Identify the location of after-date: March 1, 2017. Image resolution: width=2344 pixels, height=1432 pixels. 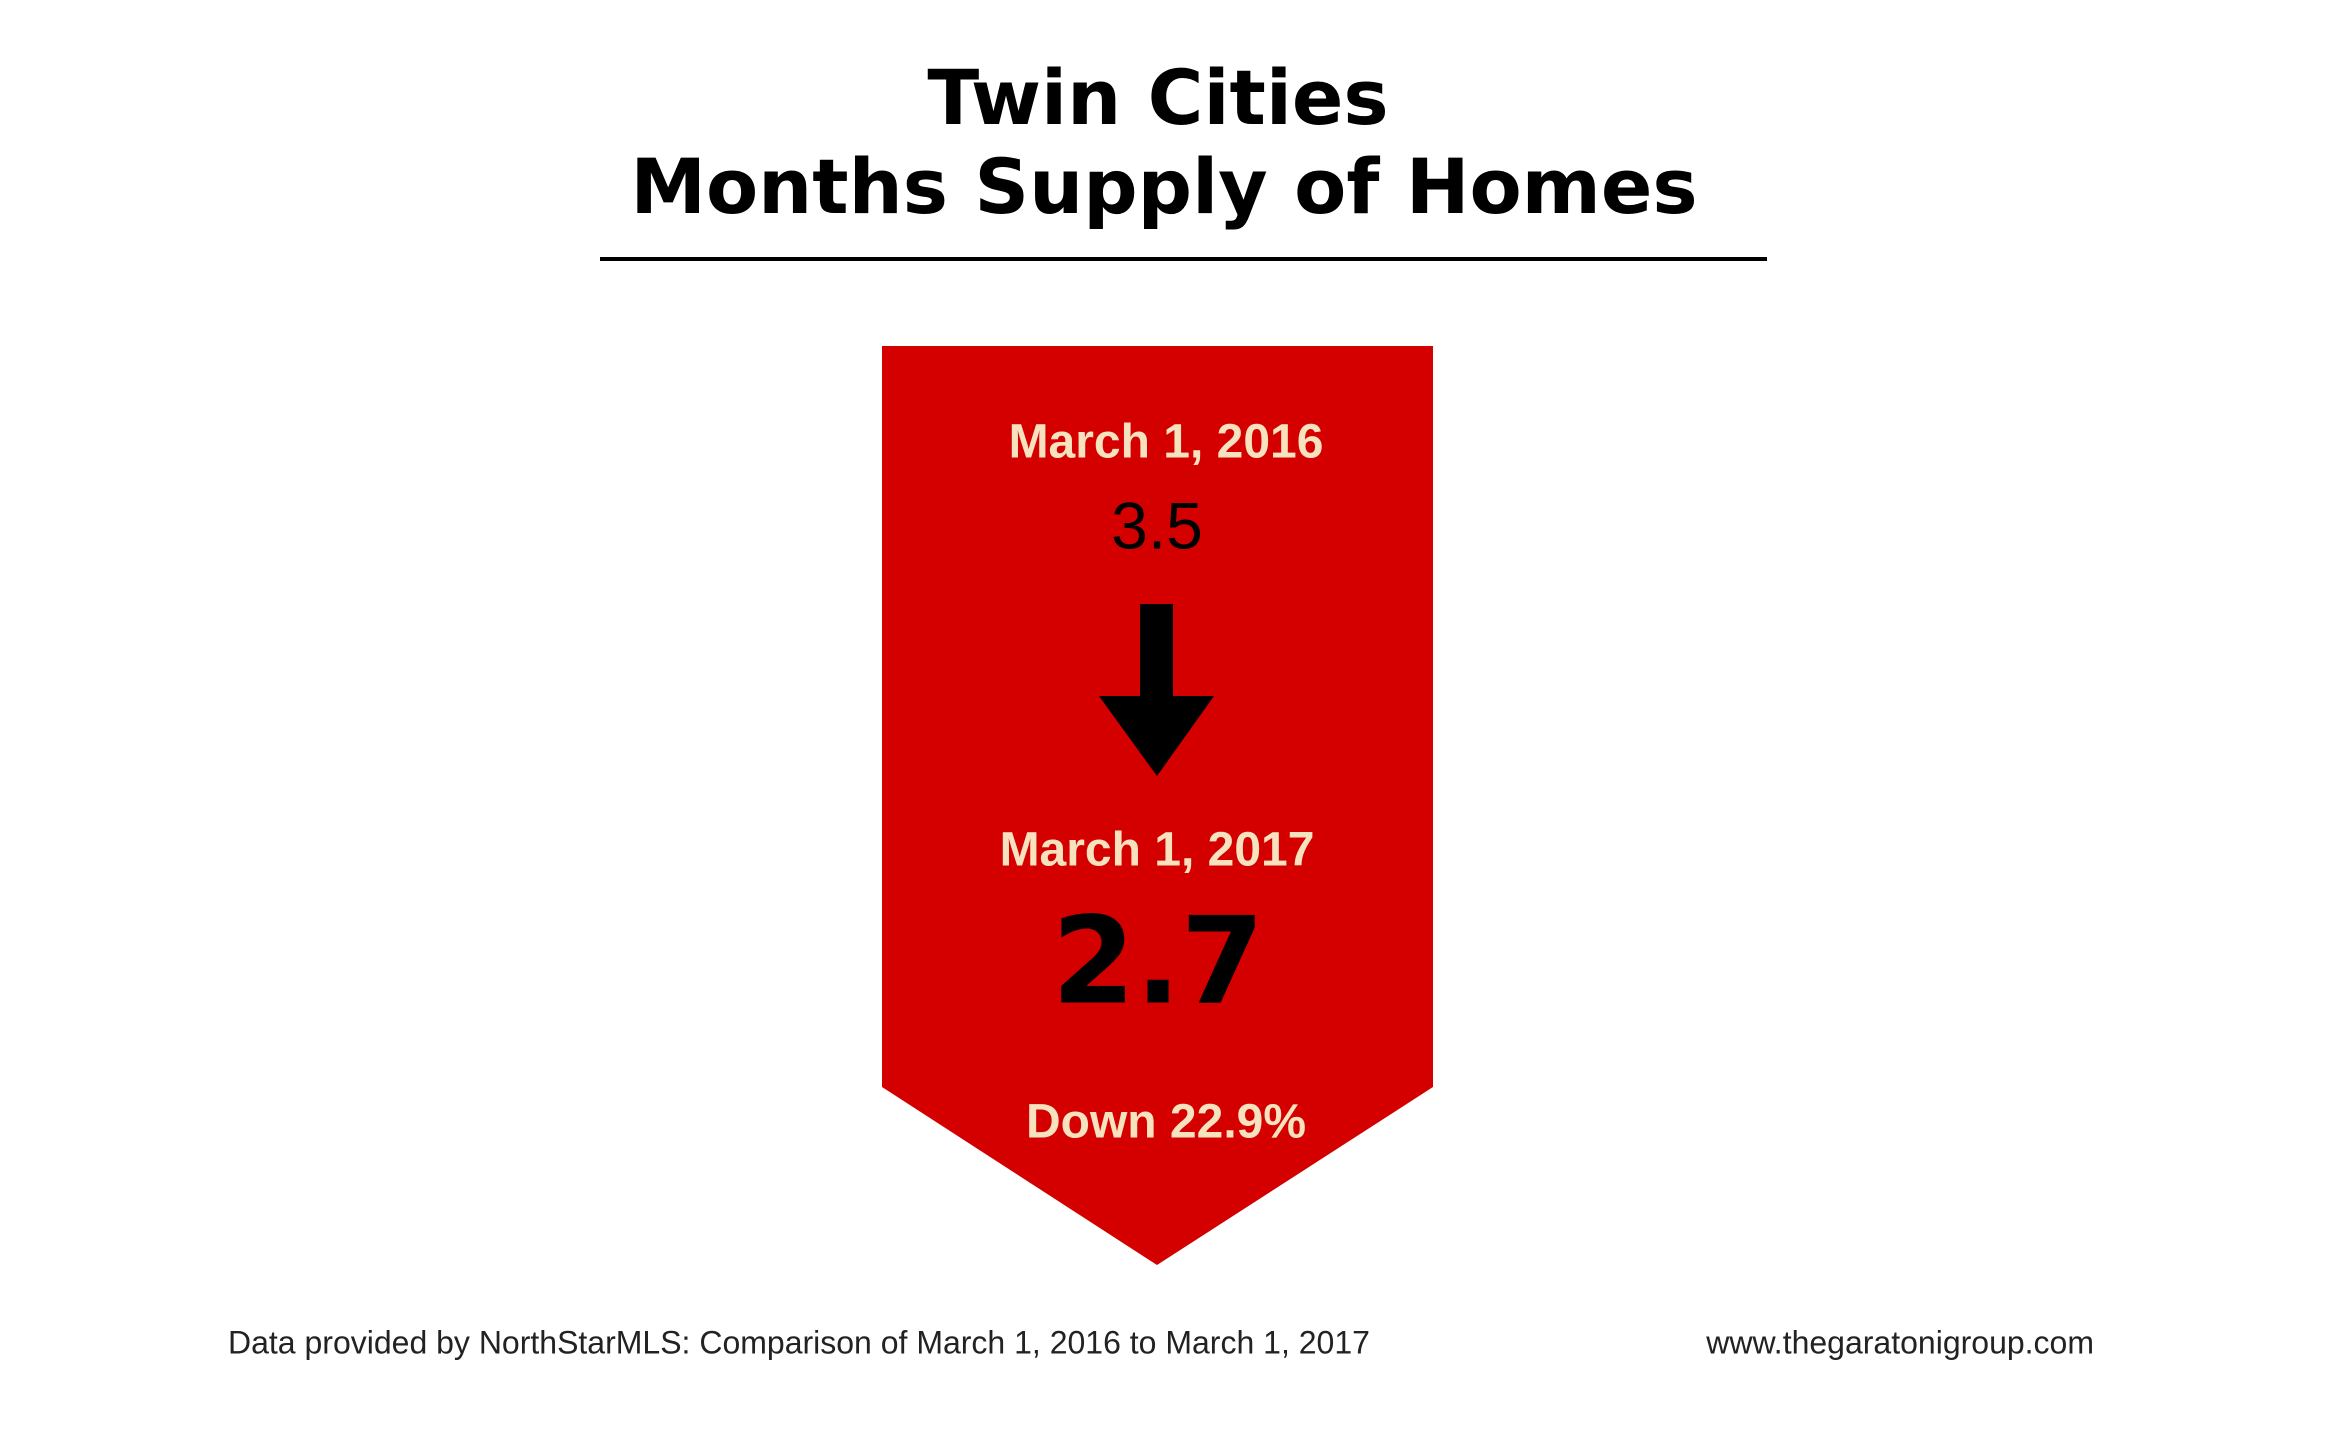
(1157, 850).